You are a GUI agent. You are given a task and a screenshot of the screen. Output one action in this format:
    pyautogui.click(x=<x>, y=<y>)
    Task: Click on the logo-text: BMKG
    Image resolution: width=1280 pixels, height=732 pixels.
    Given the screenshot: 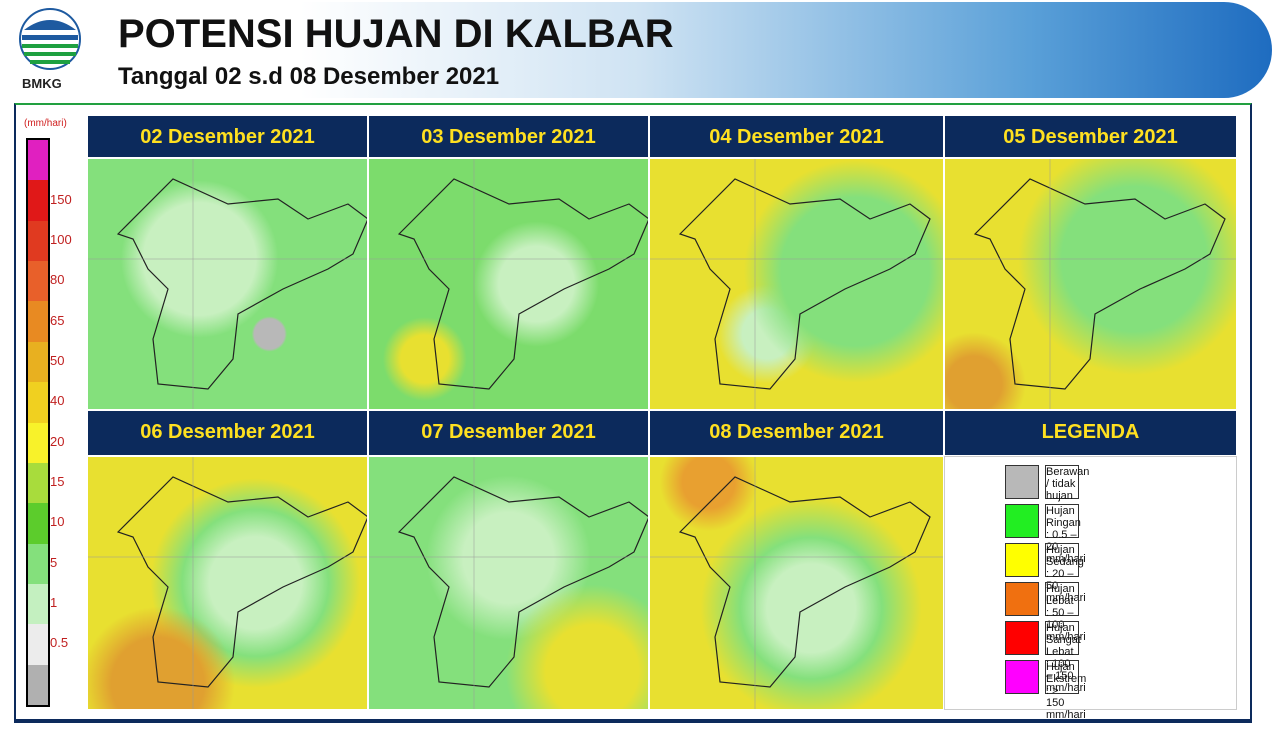 What is the action you would take?
    pyautogui.click(x=42, y=83)
    